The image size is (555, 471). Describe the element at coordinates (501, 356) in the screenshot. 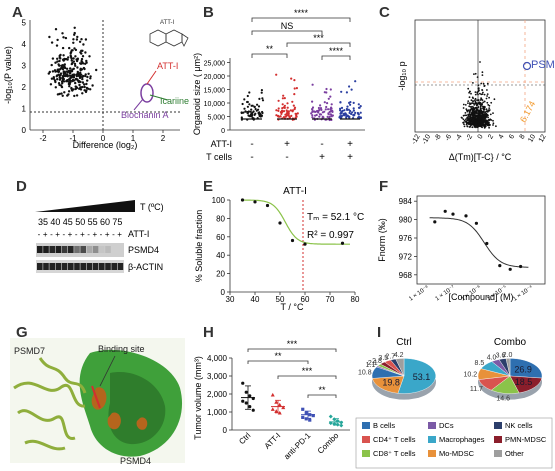

I see `pie-value-label: 3.6` at that location.